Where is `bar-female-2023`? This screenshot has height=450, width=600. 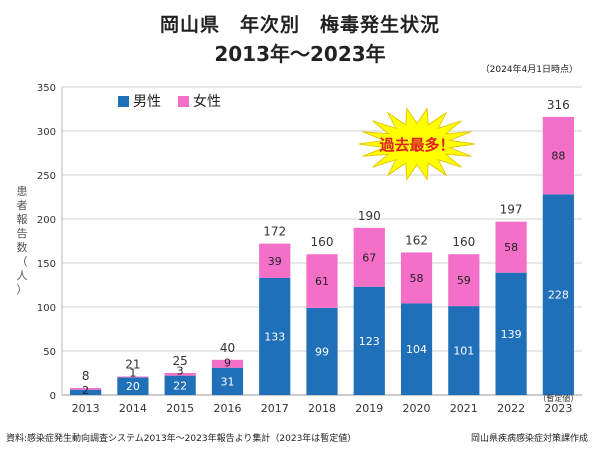
bar-female-2023 is located at coordinates (558, 155).